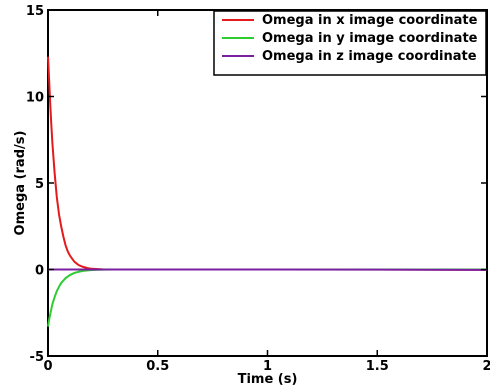  I want to click on x-tick-label: 1.5, so click(377, 366).